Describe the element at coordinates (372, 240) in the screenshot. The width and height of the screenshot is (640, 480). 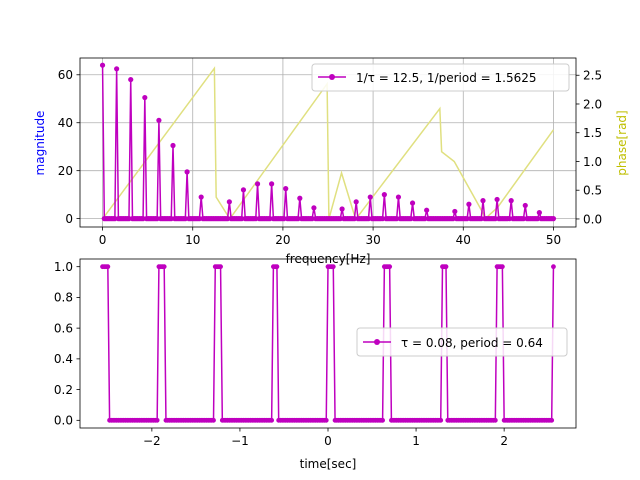
I see `top-x-tick-label: 30` at that location.